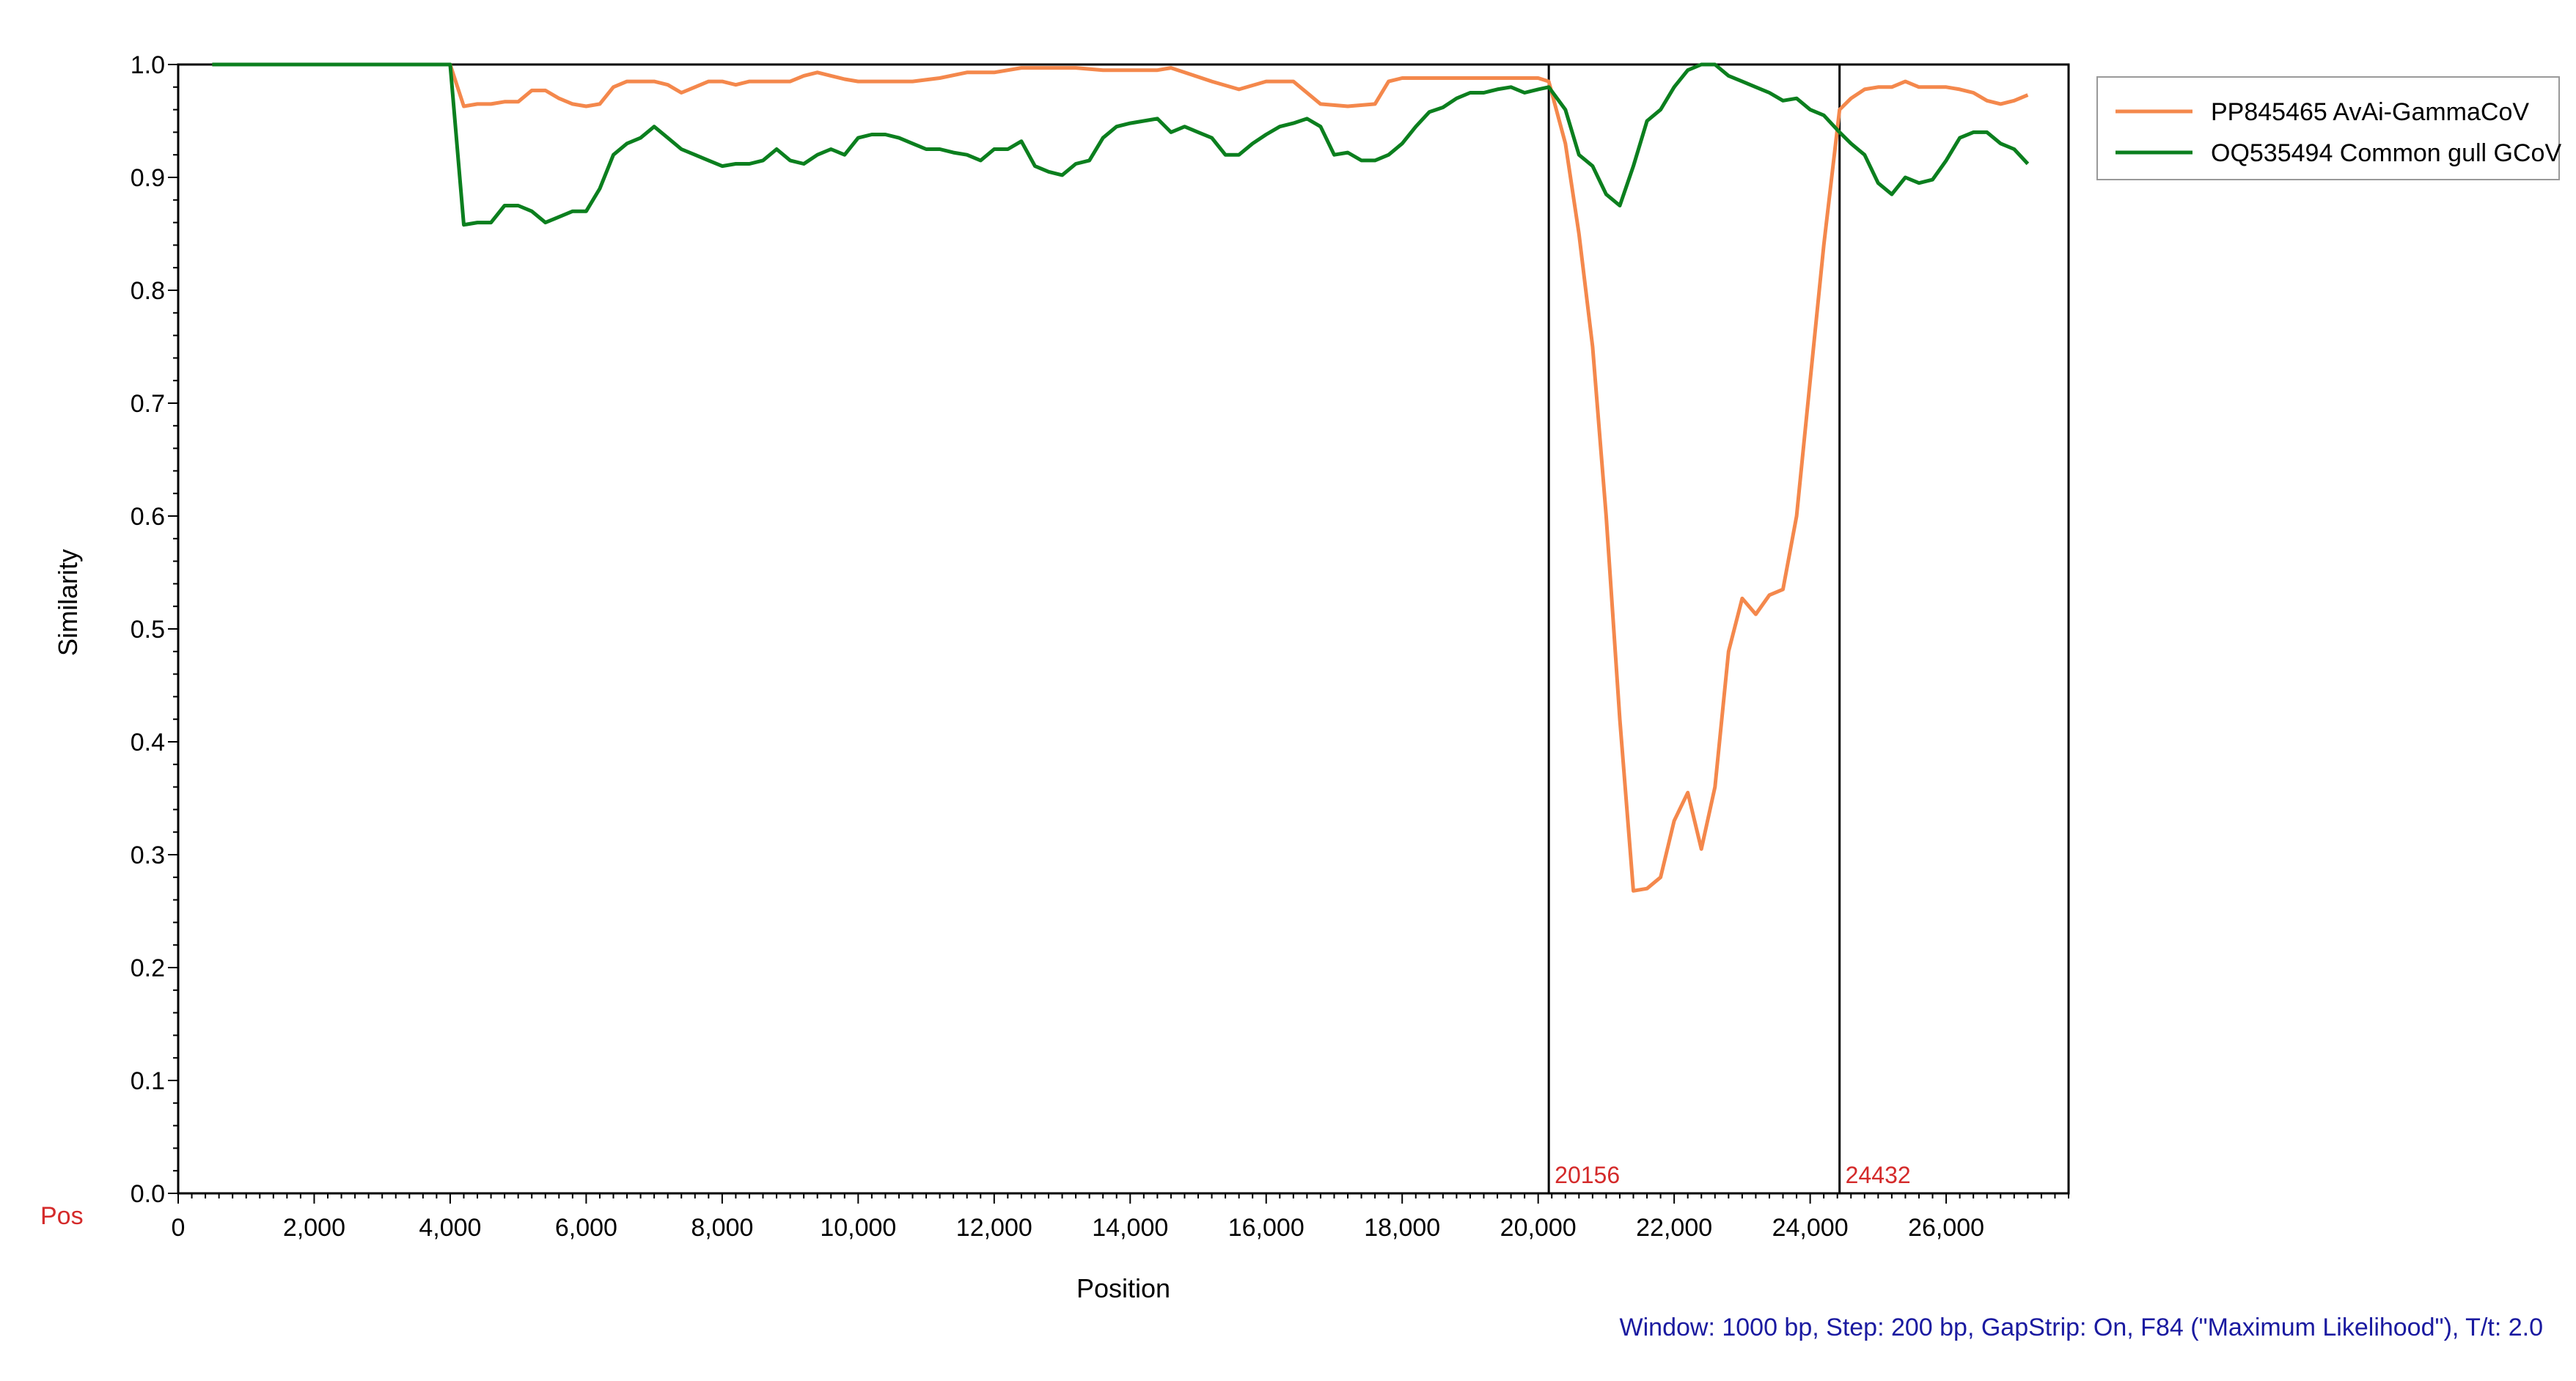  I want to click on y-tick-label: 0.9, so click(148, 178).